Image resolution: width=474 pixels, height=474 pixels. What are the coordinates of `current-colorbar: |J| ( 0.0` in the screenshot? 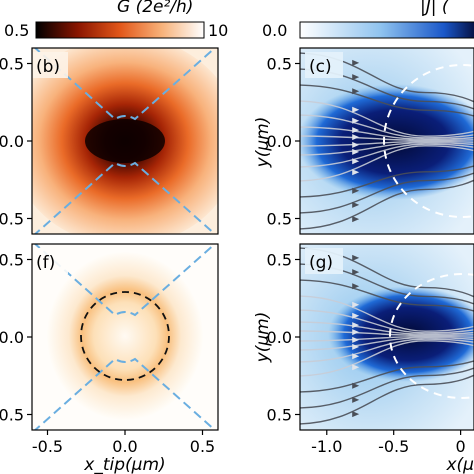 It's located at (368, 20).